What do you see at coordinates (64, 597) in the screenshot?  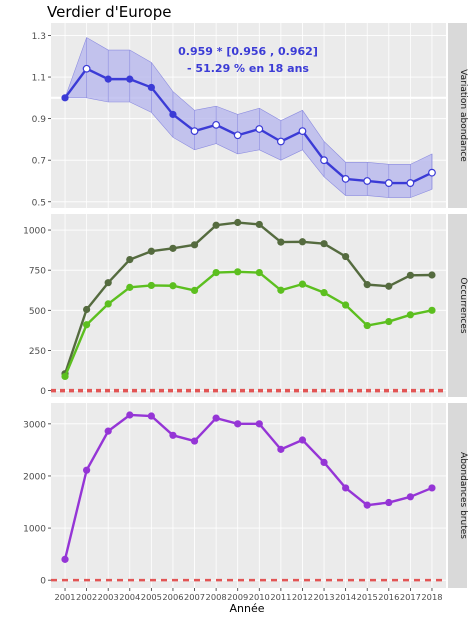 I see `x-tick-label-0: 2001` at bounding box center [64, 597].